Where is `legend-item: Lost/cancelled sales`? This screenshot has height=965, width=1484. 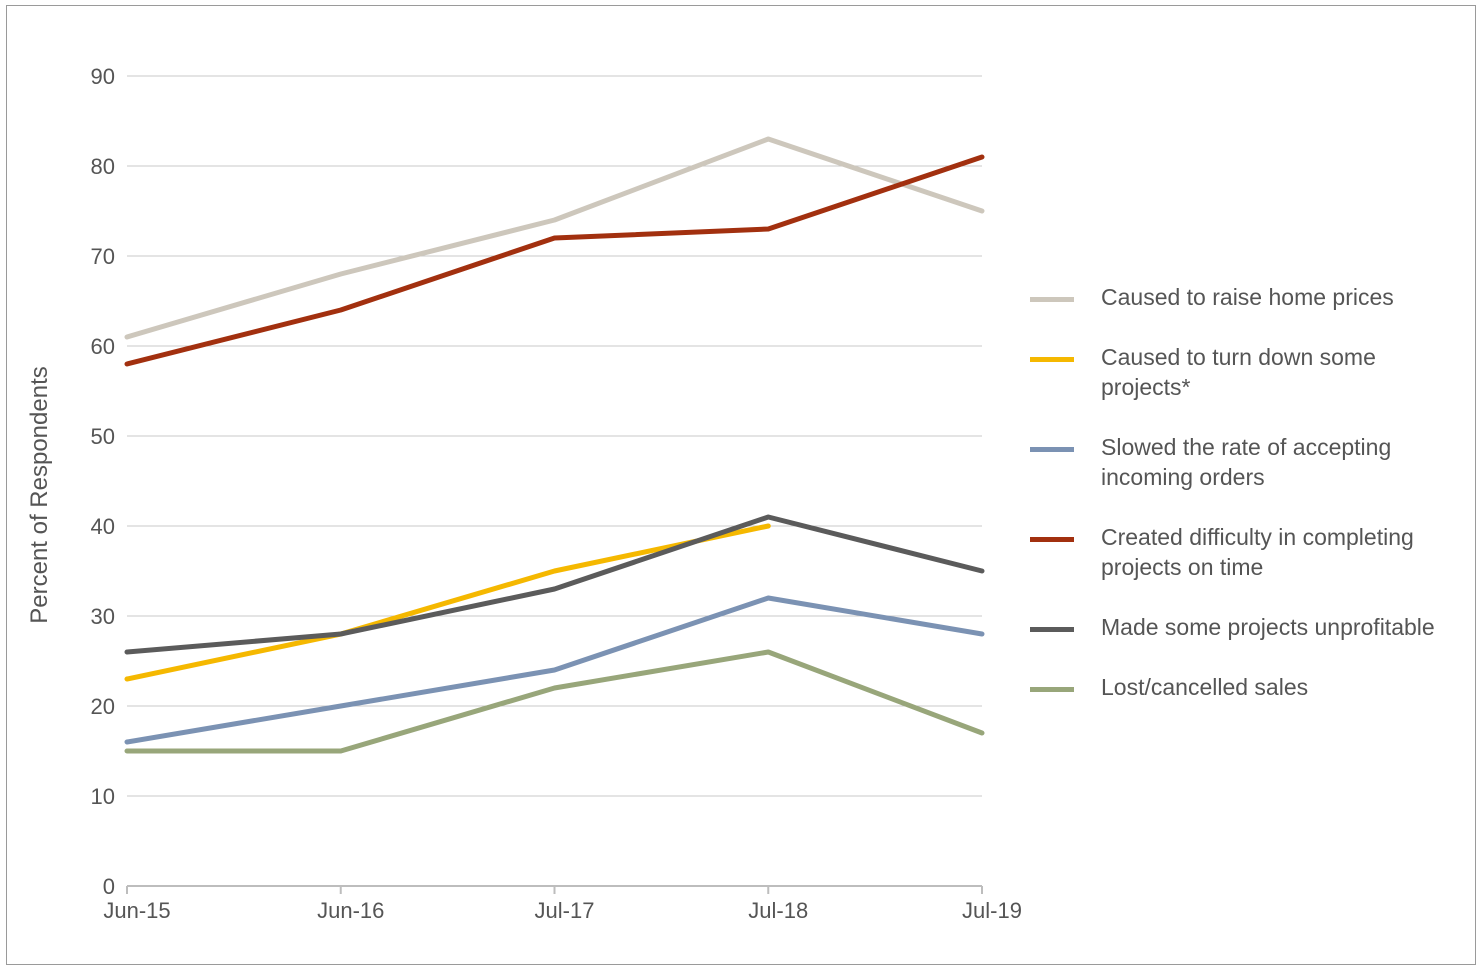
legend-item: Lost/cancelled sales is located at coordinates (1250, 687).